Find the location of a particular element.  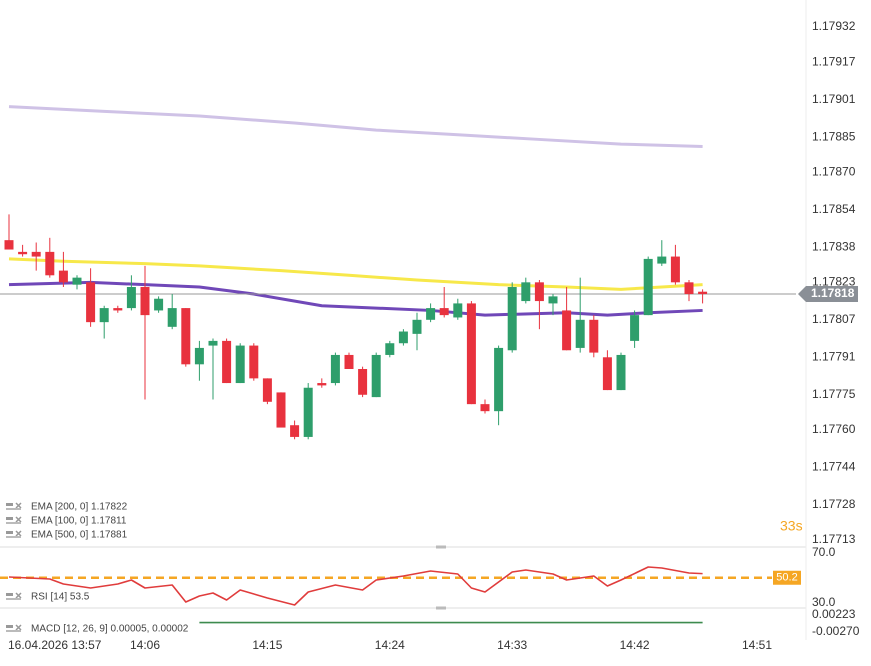

reference-label: 50.2 is located at coordinates (786, 578).